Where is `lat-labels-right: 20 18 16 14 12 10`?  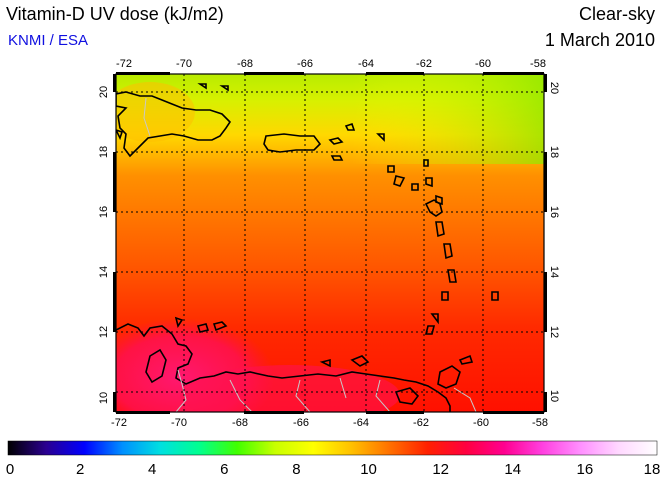
lat-labels-right: 20 18 16 14 12 10 is located at coordinates (554, 242).